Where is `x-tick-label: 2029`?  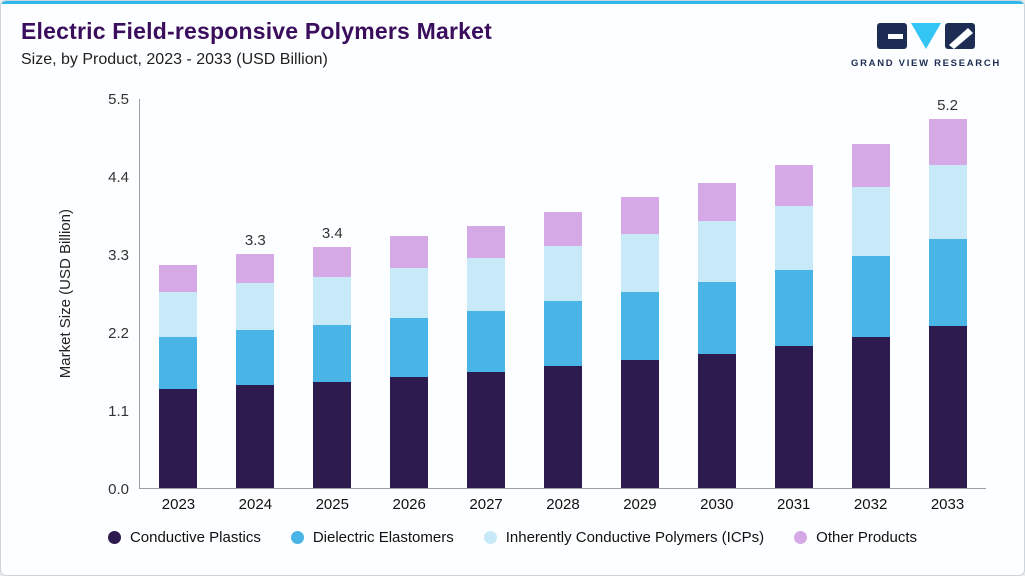 x-tick-label: 2029 is located at coordinates (640, 504).